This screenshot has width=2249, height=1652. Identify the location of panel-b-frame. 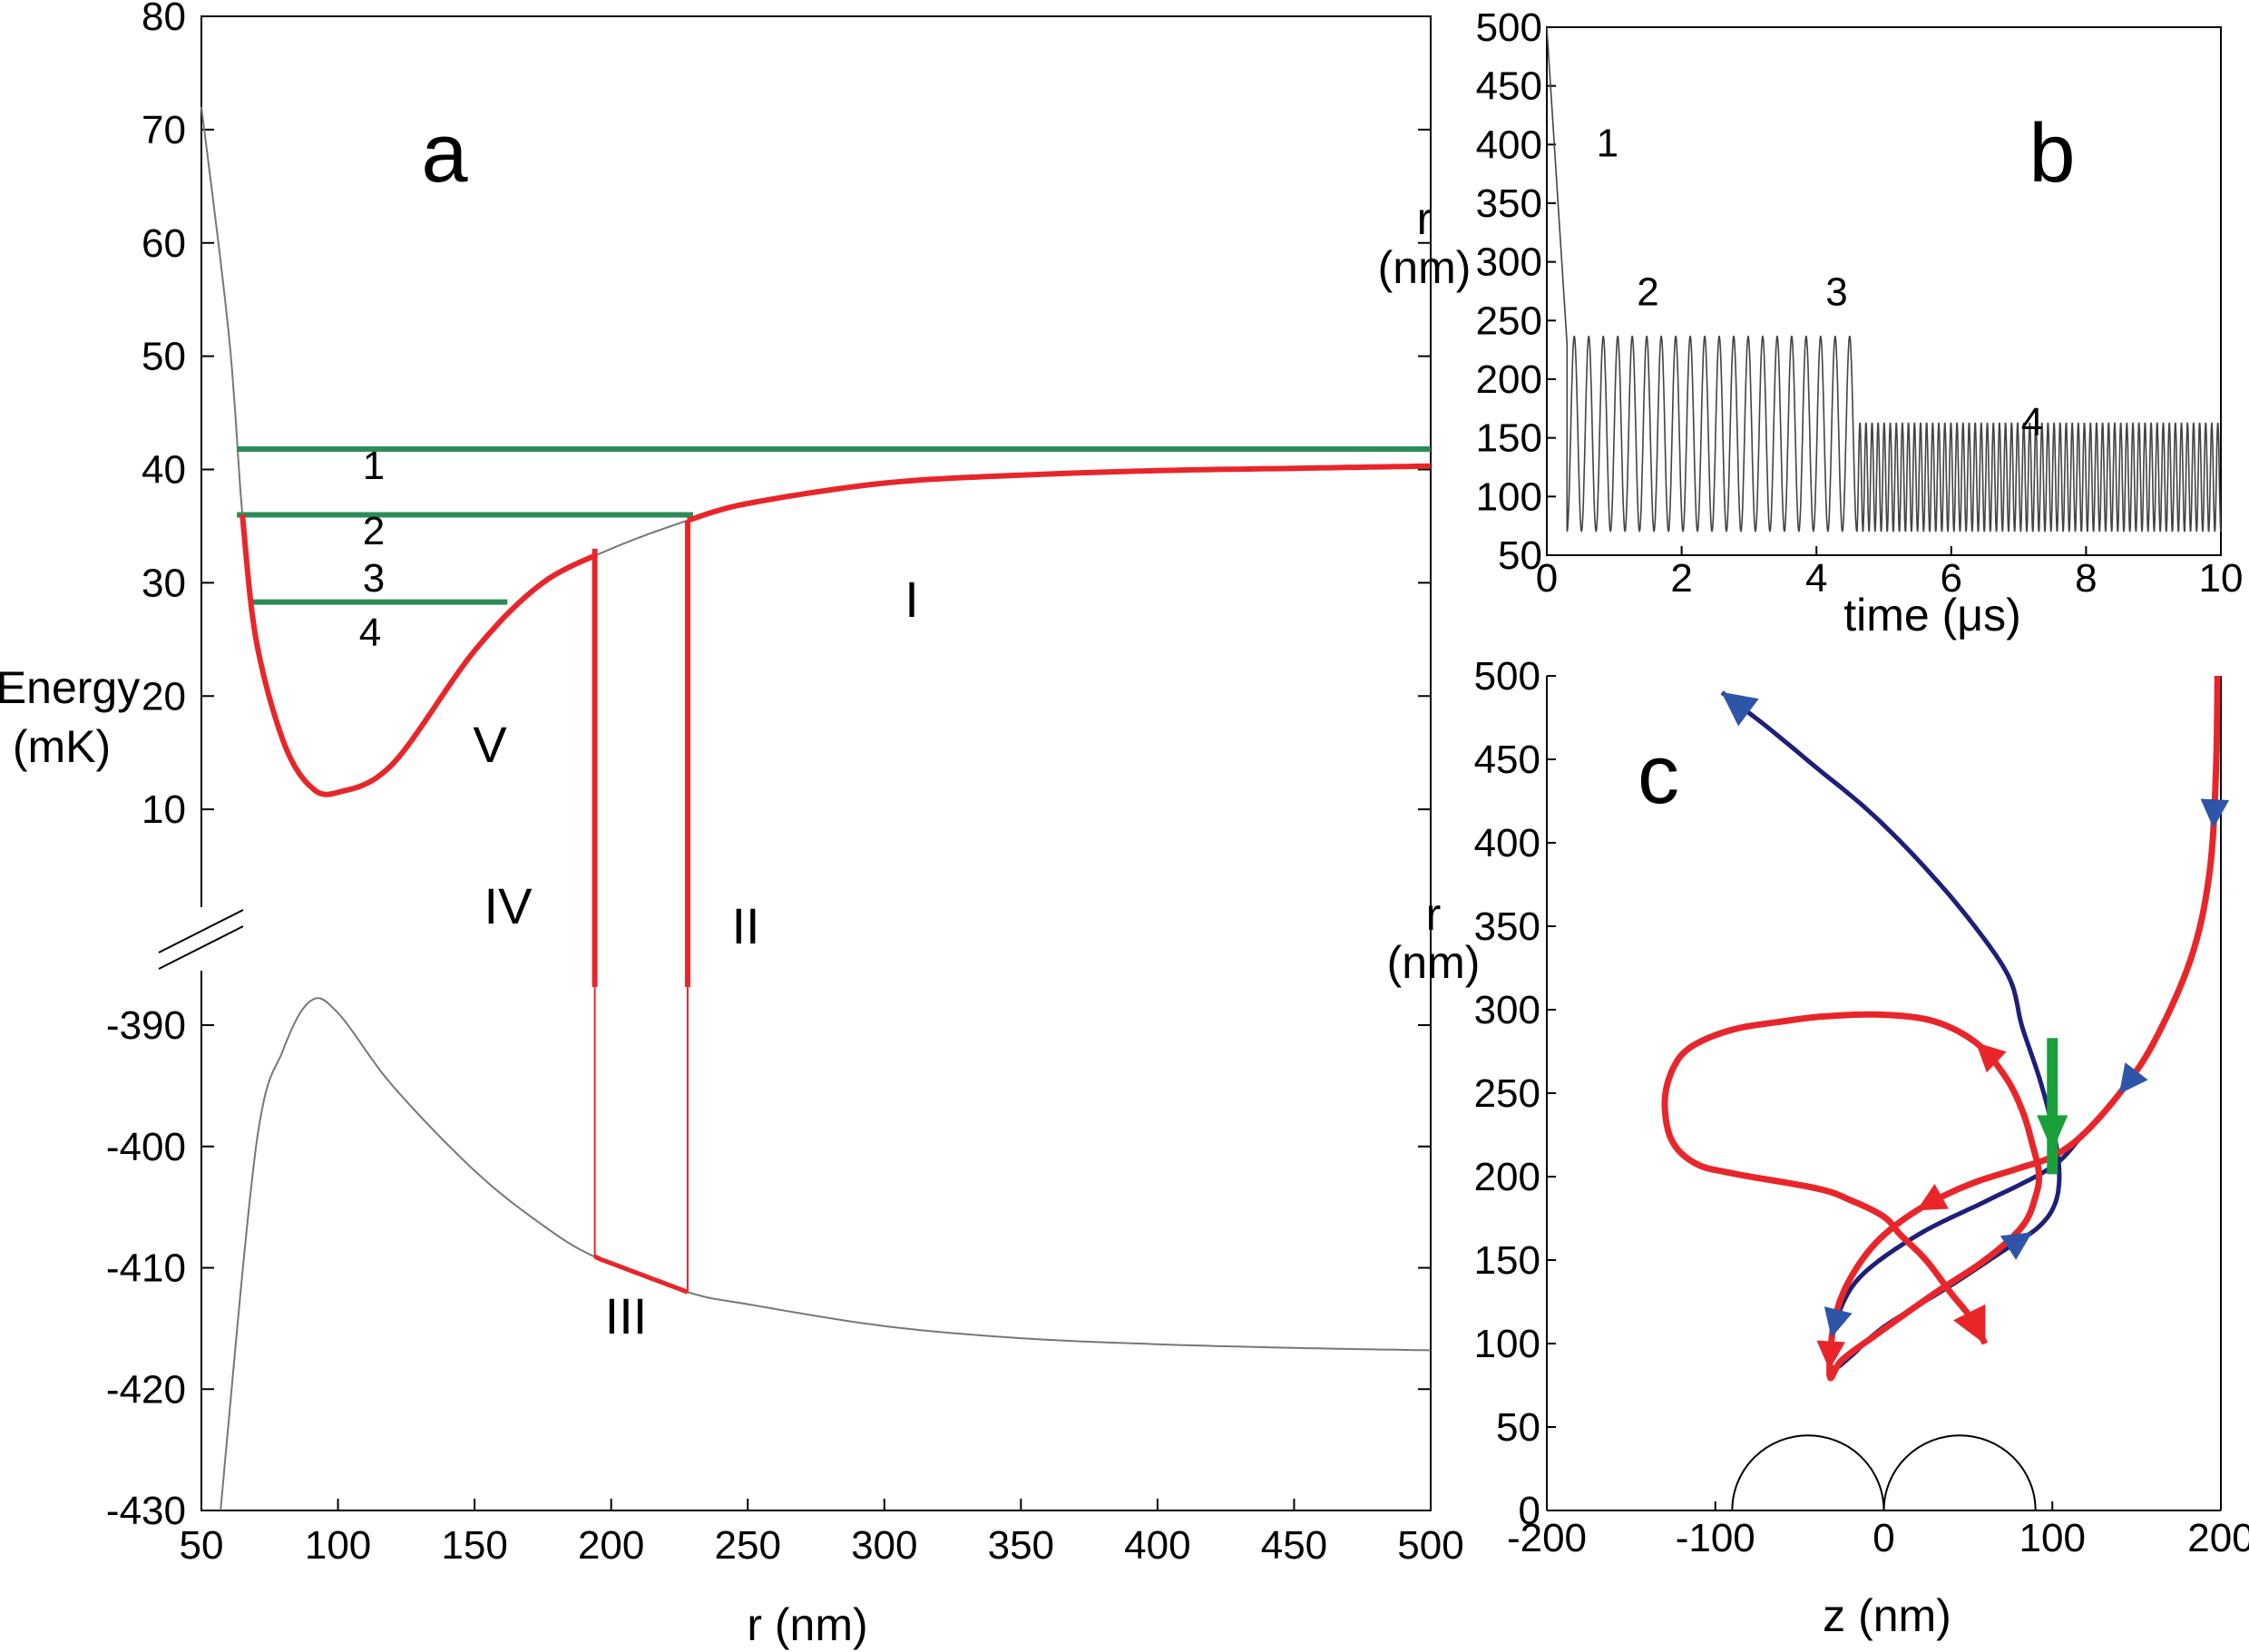
(1884, 291).